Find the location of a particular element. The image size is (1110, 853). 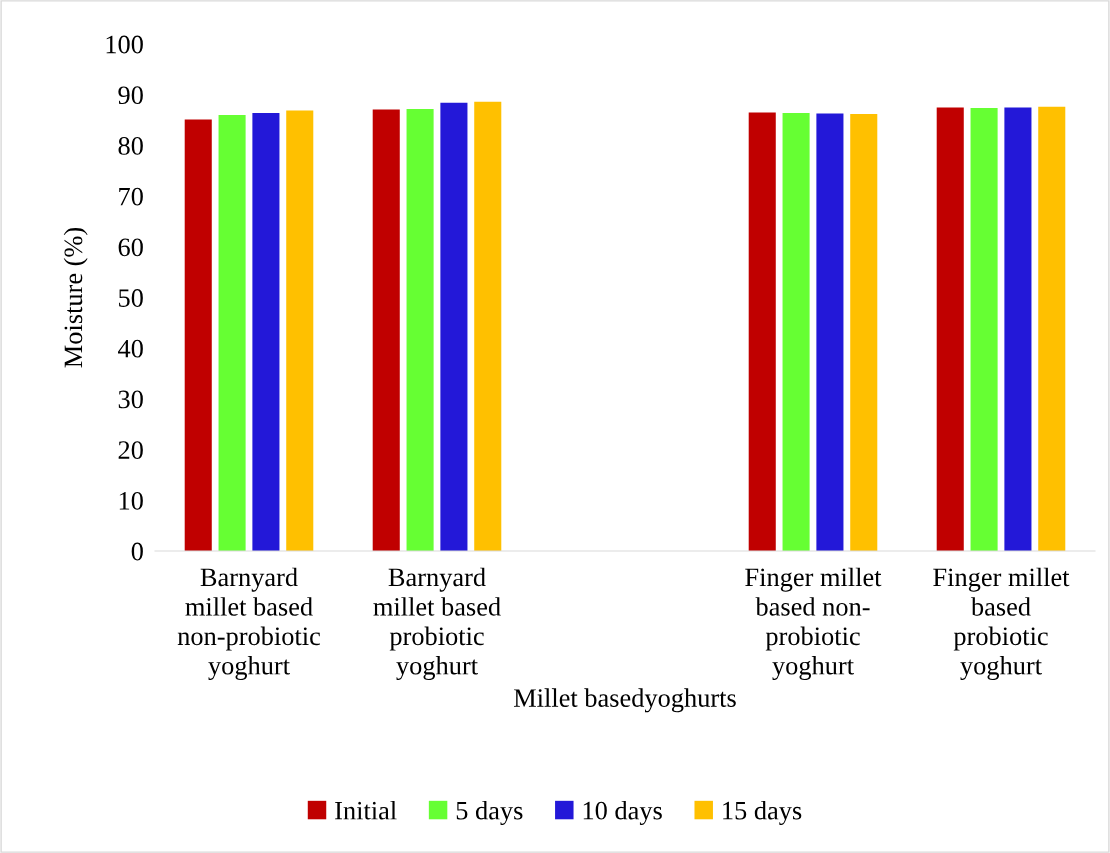

y-tick-label: 0 is located at coordinates (137, 551).